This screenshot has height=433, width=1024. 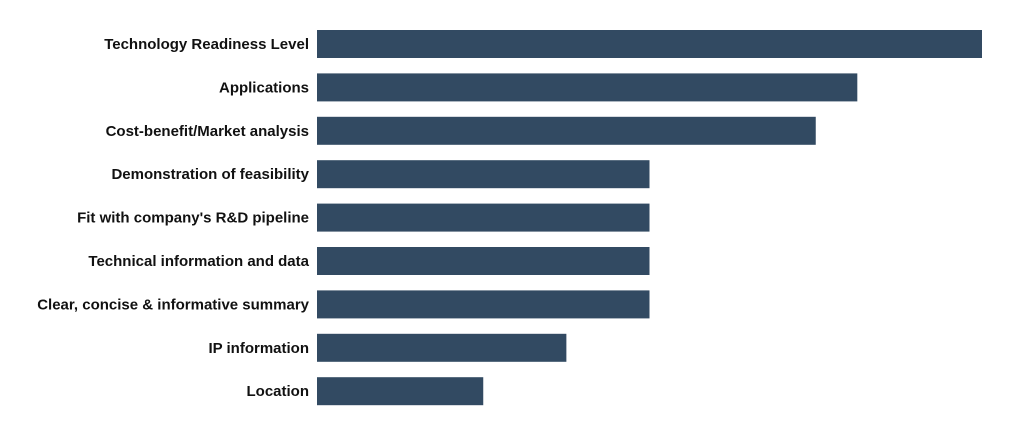 I want to click on category-label: IP information, so click(x=258, y=348).